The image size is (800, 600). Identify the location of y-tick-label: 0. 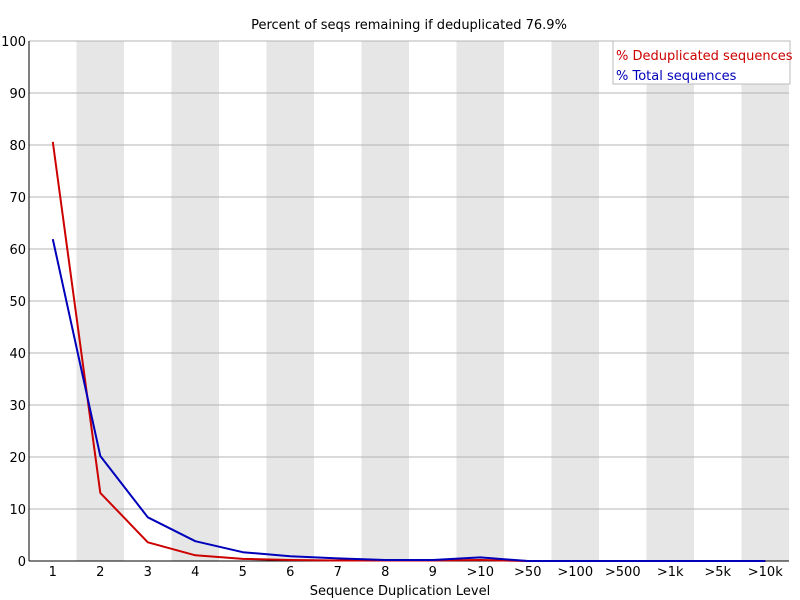
(22, 562).